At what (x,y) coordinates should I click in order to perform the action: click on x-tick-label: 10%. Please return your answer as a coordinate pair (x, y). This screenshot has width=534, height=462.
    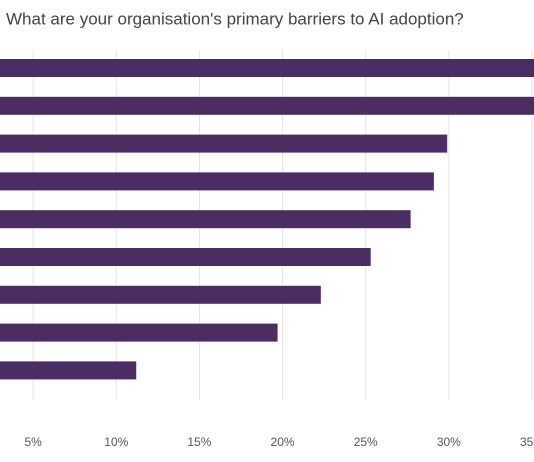
    Looking at the image, I should click on (116, 442).